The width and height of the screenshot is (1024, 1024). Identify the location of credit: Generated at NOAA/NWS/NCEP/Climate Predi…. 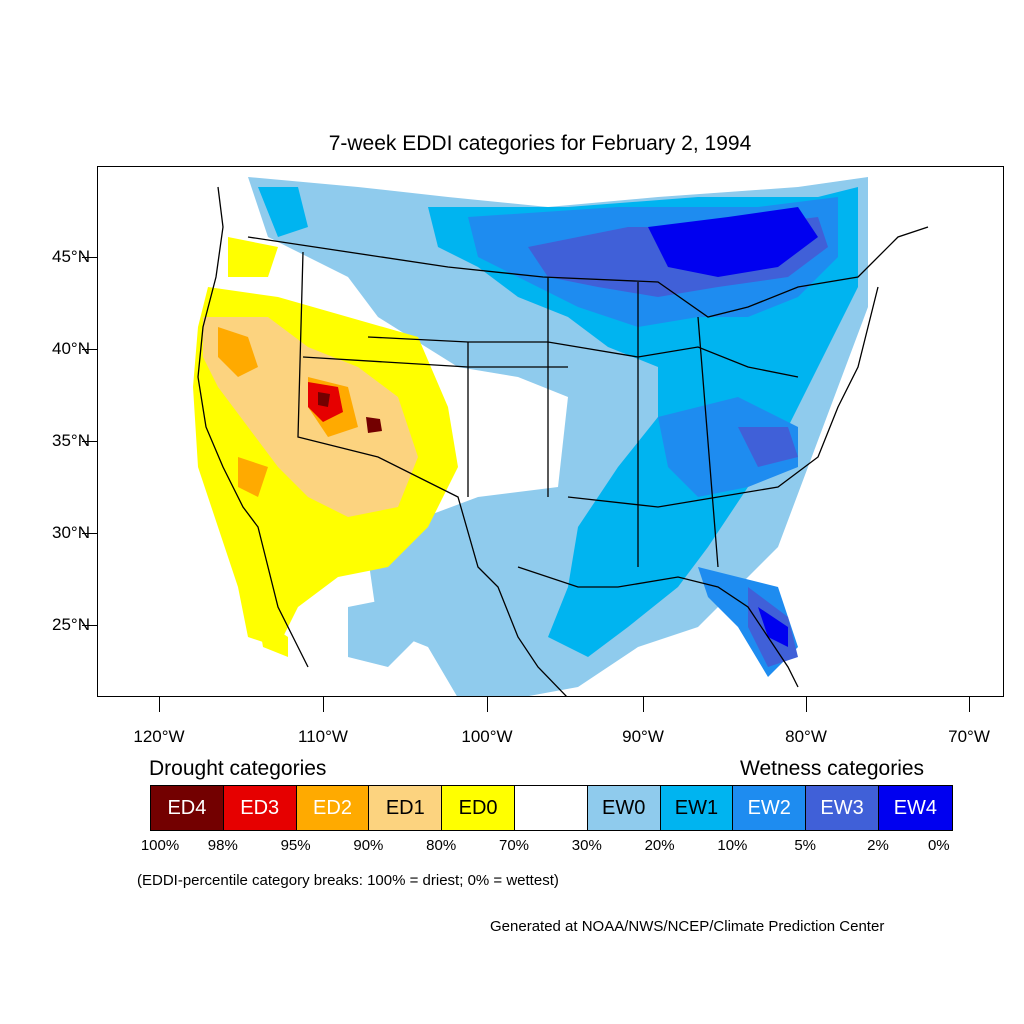
(687, 926).